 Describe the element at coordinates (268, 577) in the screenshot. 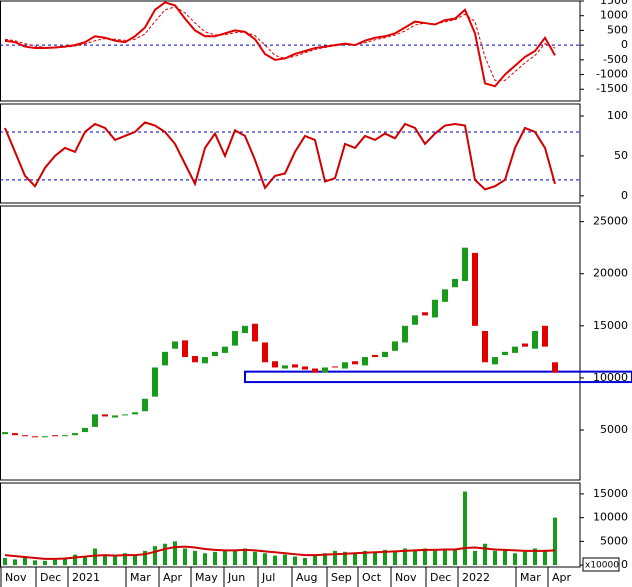

I see `x-tick-label: Jul` at that location.